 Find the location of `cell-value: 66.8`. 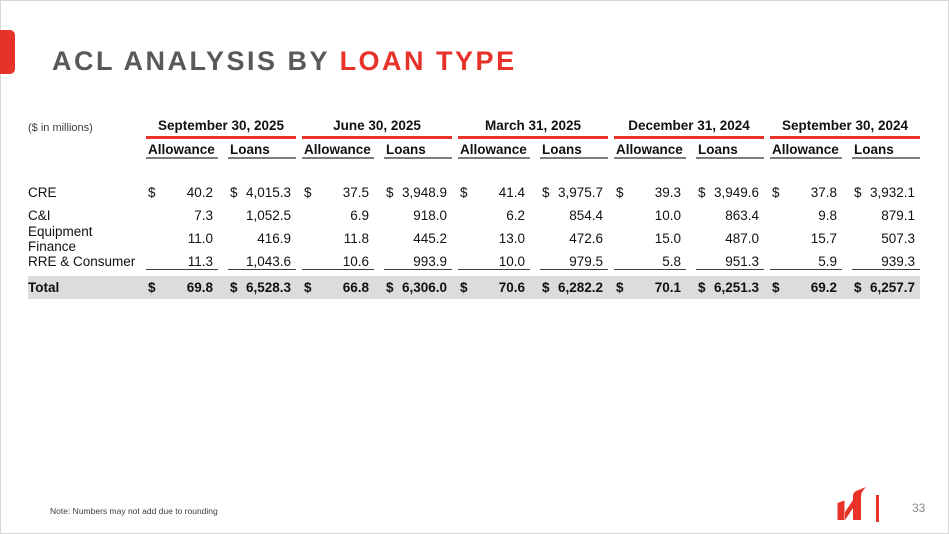

cell-value: 66.8 is located at coordinates (355, 287).